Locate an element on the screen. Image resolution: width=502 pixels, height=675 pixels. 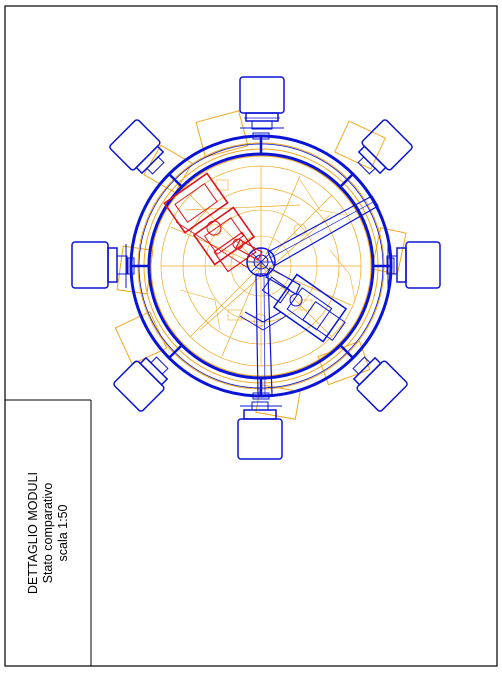
module-right is located at coordinates (413, 265).